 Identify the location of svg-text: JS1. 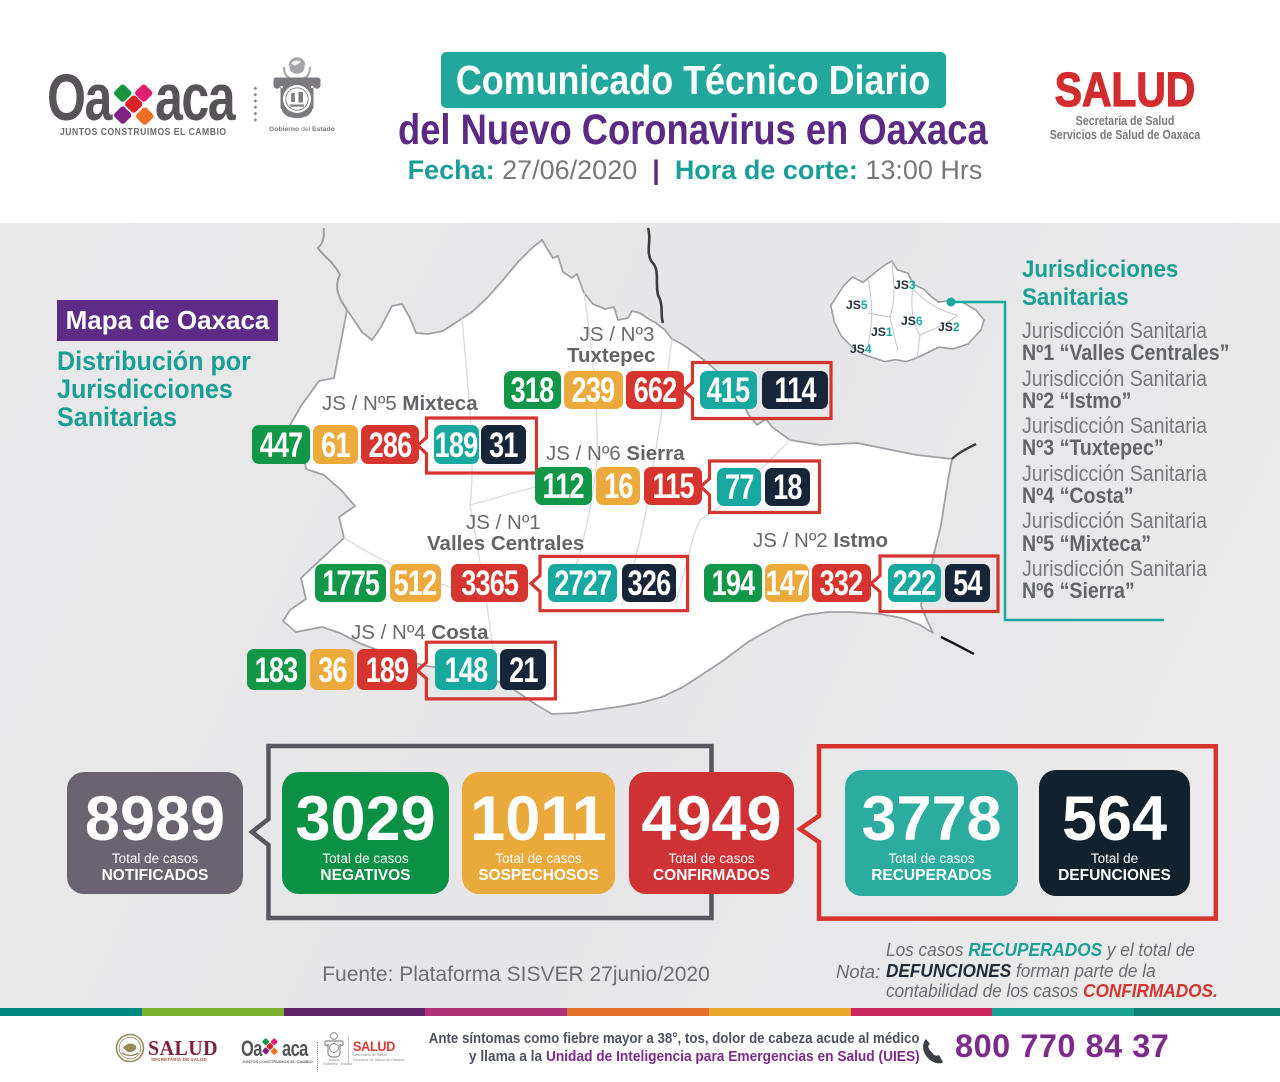
(882, 332).